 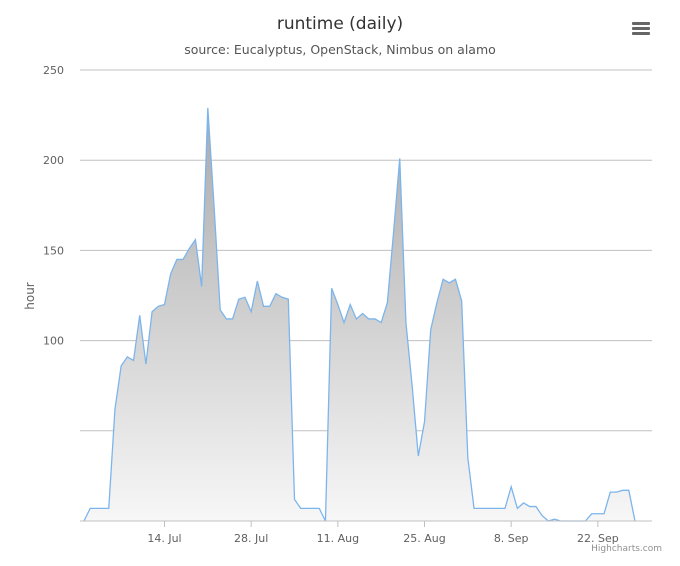 What do you see at coordinates (424, 538) in the screenshot?
I see `x-tick-label: 25. Aug` at bounding box center [424, 538].